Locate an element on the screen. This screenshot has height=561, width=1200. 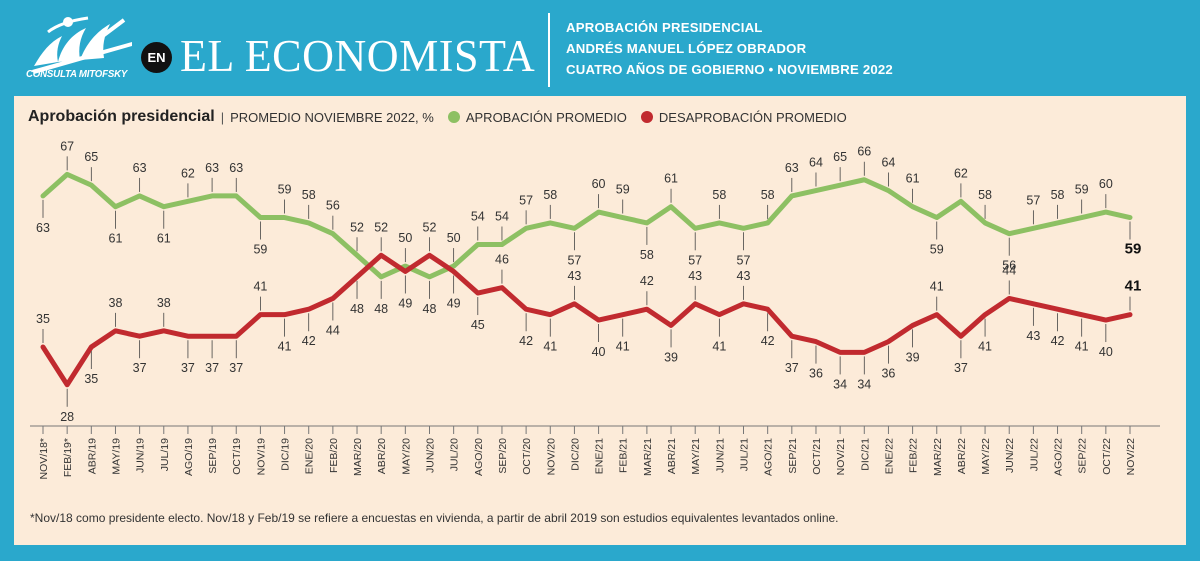
x-tick-label: ABR/21 is located at coordinates (672, 456).